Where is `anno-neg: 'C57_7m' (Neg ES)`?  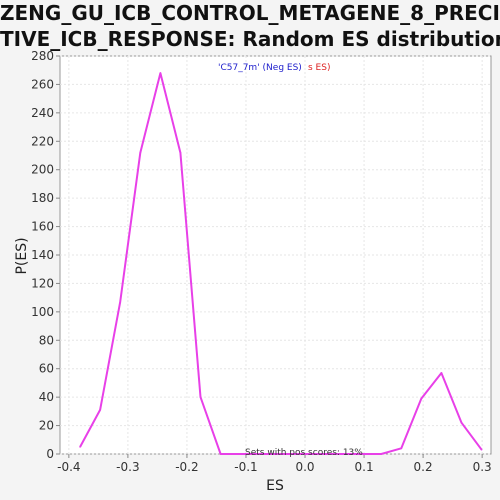
anno-neg: 'C57_7m' (Neg ES) is located at coordinates (260, 68).